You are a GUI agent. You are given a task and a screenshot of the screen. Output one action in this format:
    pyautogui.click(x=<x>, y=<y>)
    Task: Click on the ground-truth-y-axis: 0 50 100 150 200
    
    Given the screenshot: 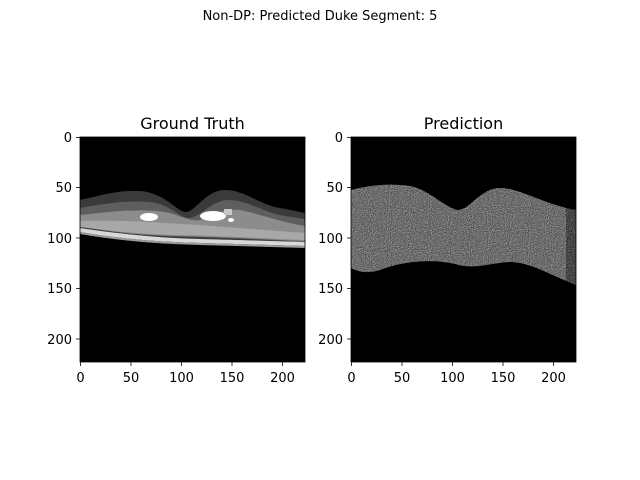 What is the action you would take?
    pyautogui.click(x=63, y=239)
    